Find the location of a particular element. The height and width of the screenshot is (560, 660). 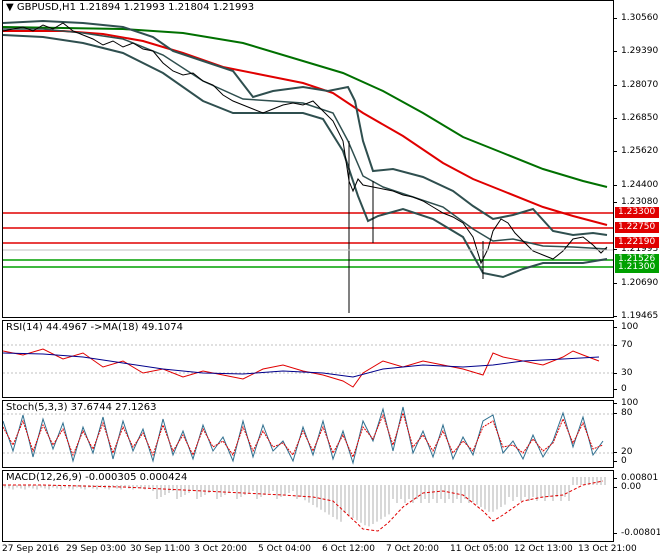

macd-signal-line is located at coordinates (303, 506).